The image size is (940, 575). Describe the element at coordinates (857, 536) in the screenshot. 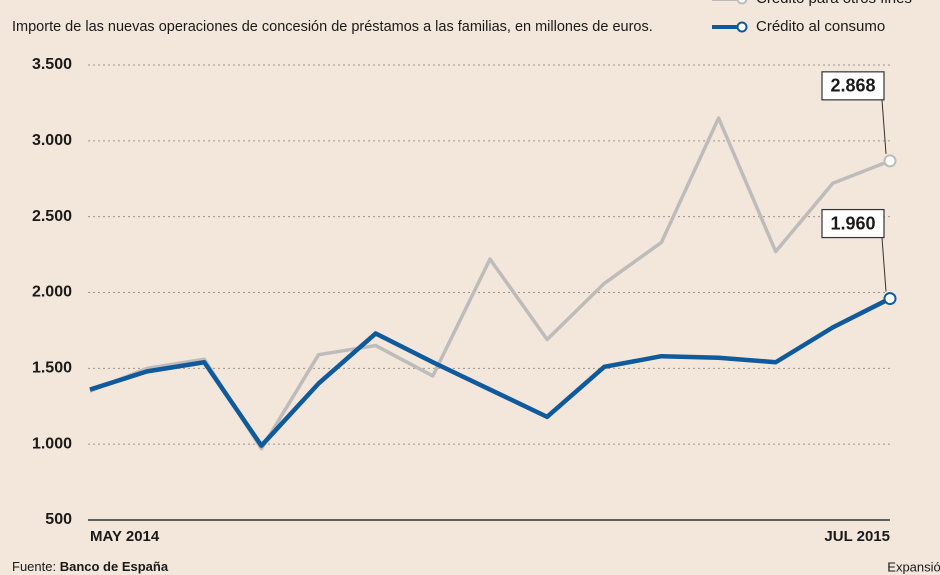

I see `x-tick-label: JUL 2015` at that location.